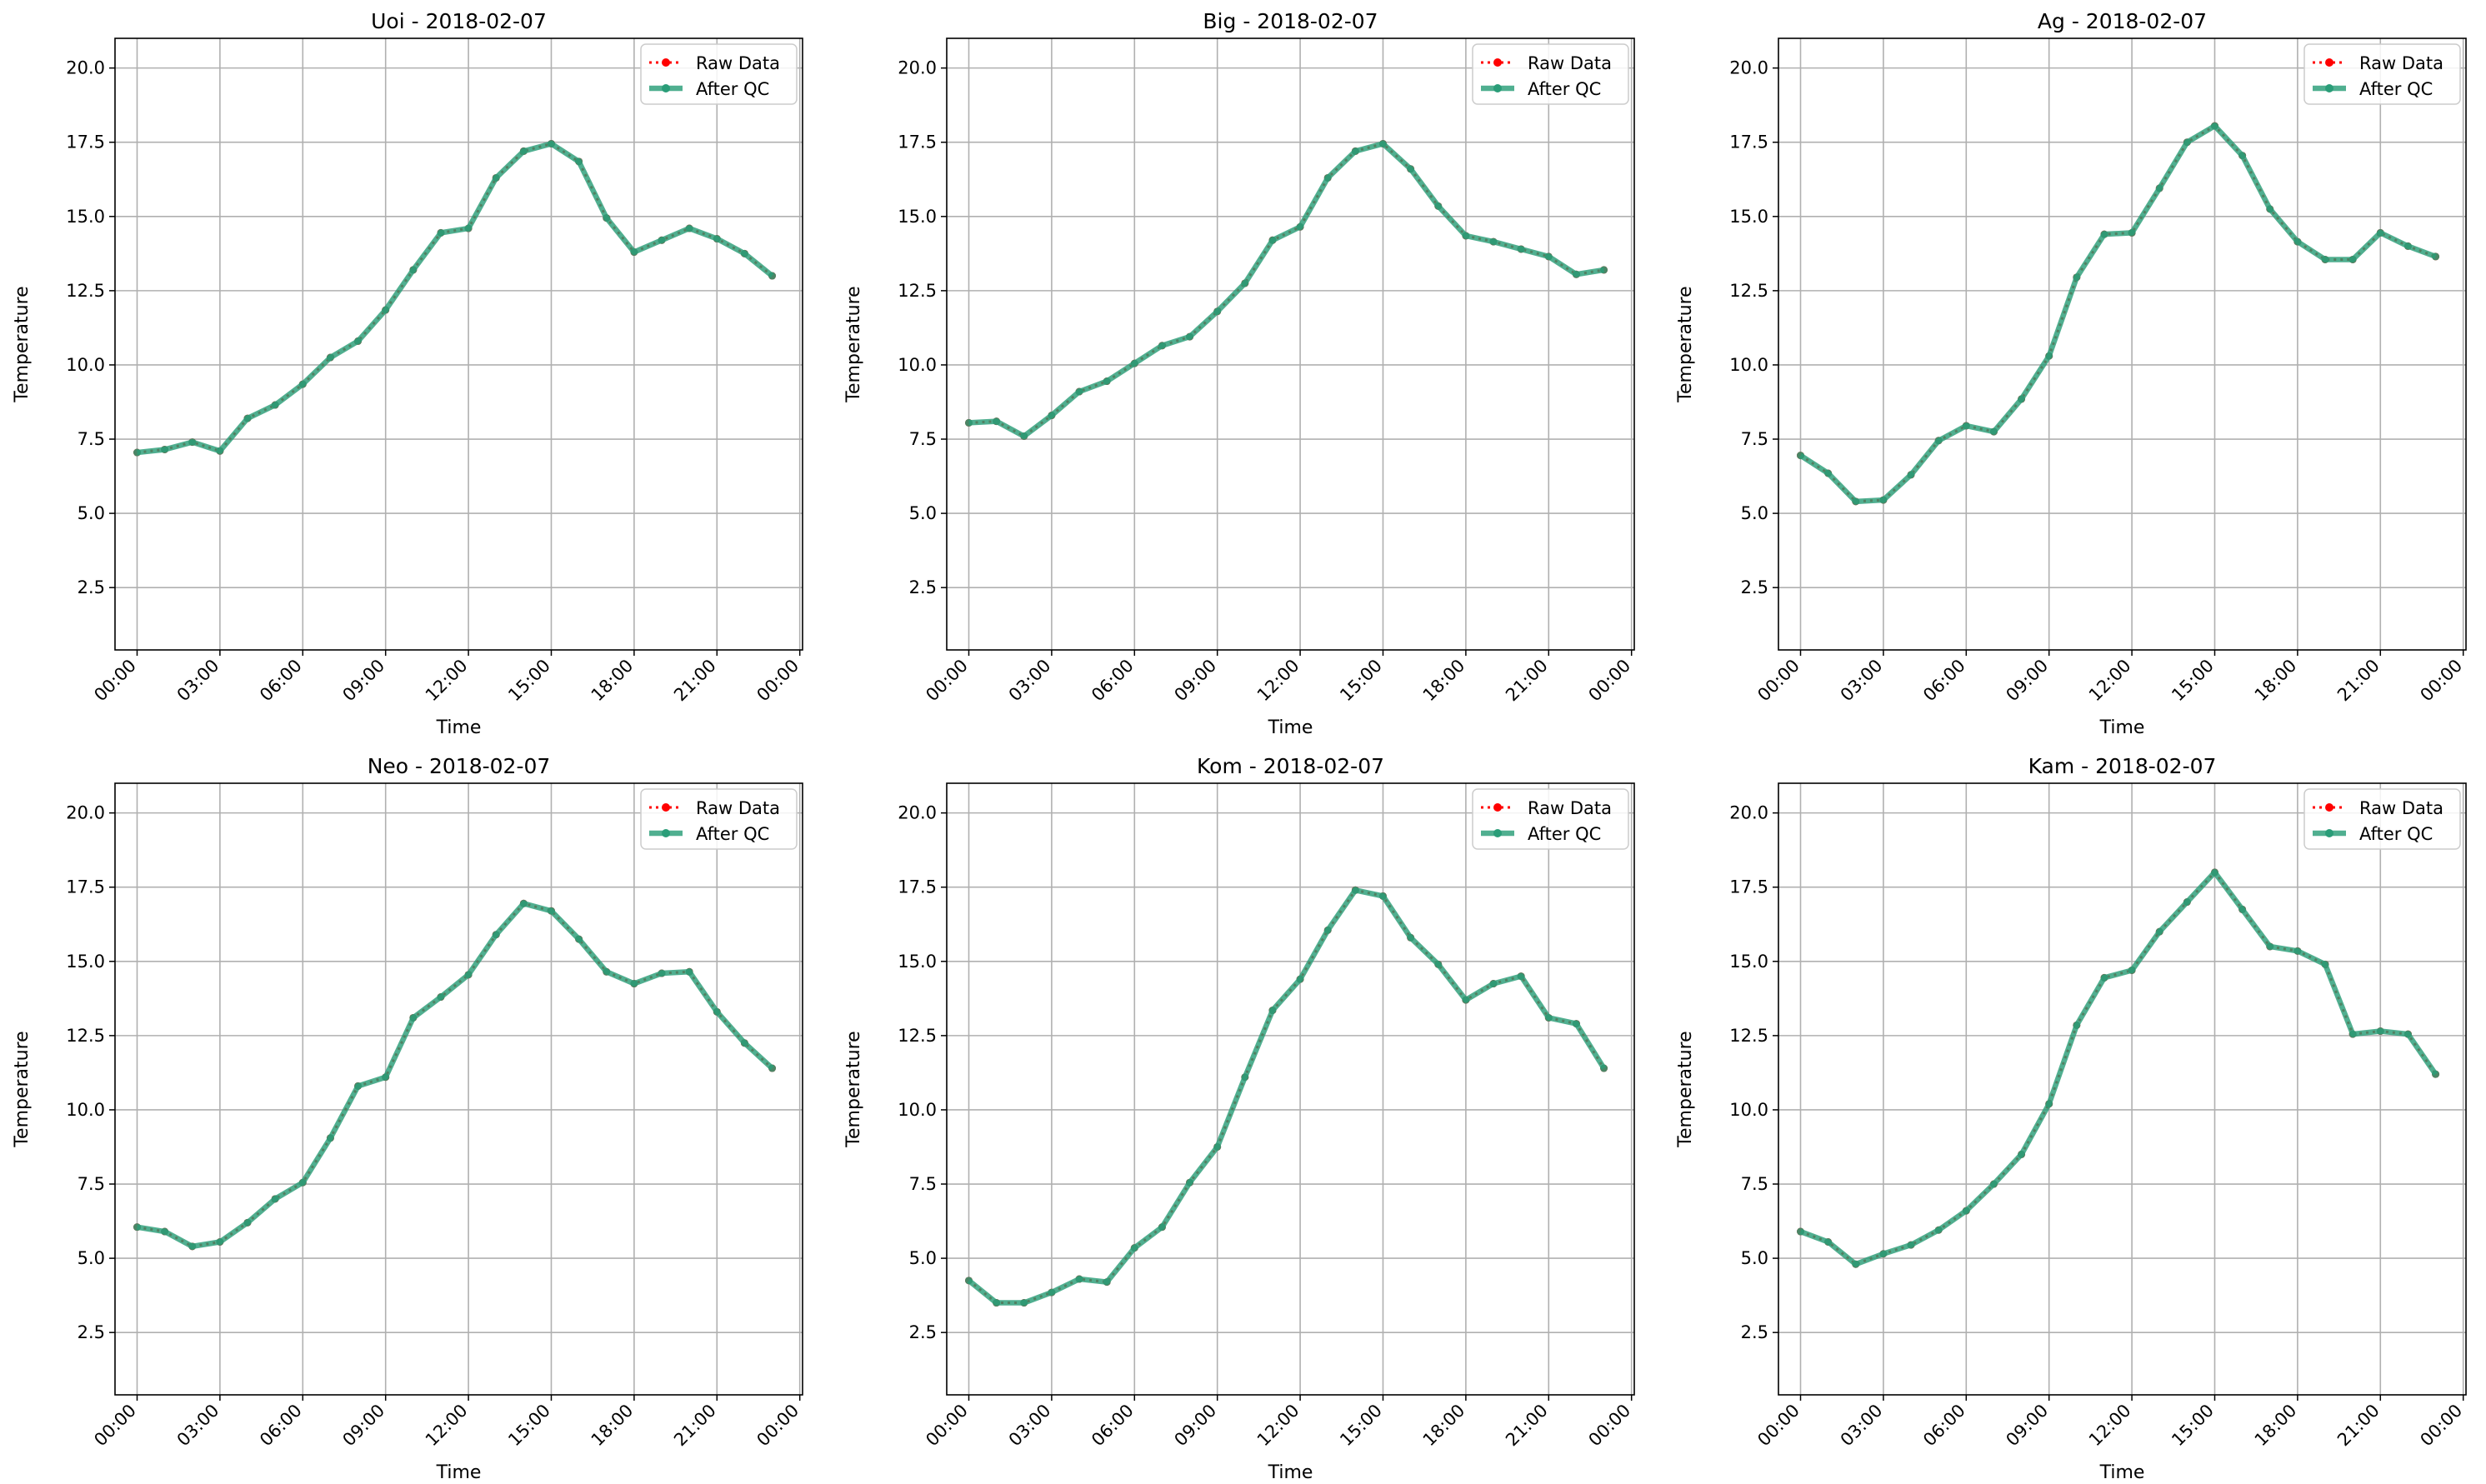  I want to click on chart-title: Kom - 2018-02-07, so click(1290, 766).